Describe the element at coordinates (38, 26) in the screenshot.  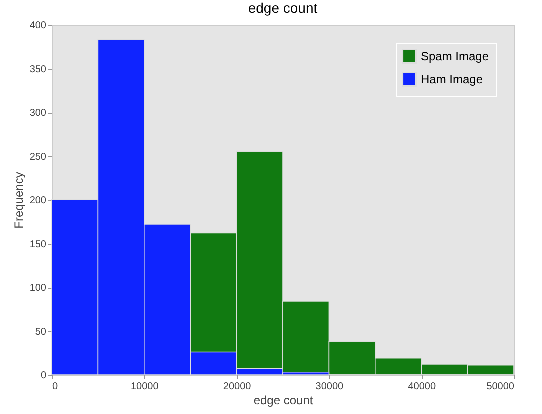
I see `y-tick-label: 400` at that location.